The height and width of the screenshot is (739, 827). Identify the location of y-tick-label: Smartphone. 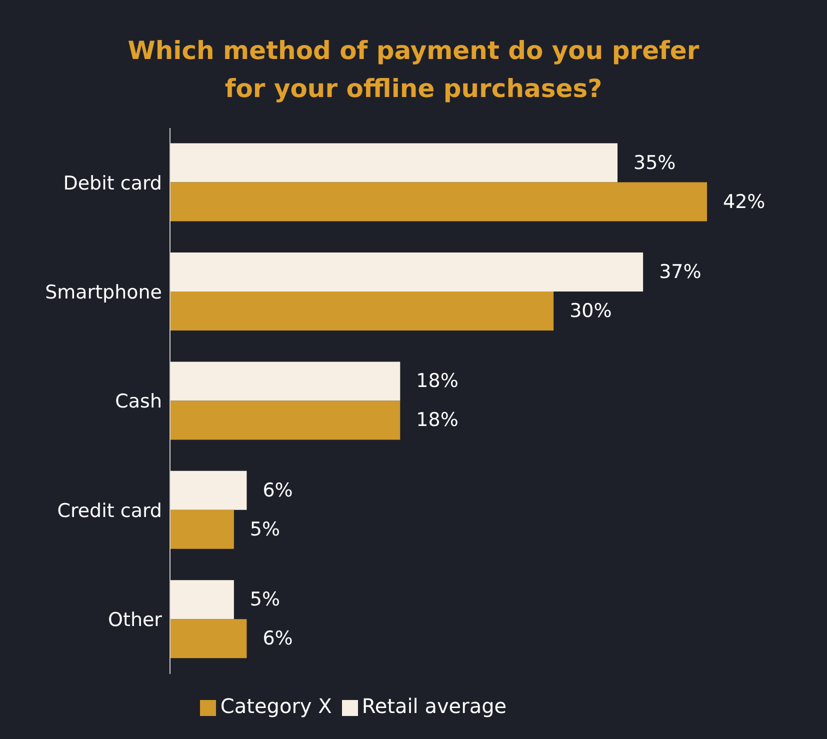
(103, 293).